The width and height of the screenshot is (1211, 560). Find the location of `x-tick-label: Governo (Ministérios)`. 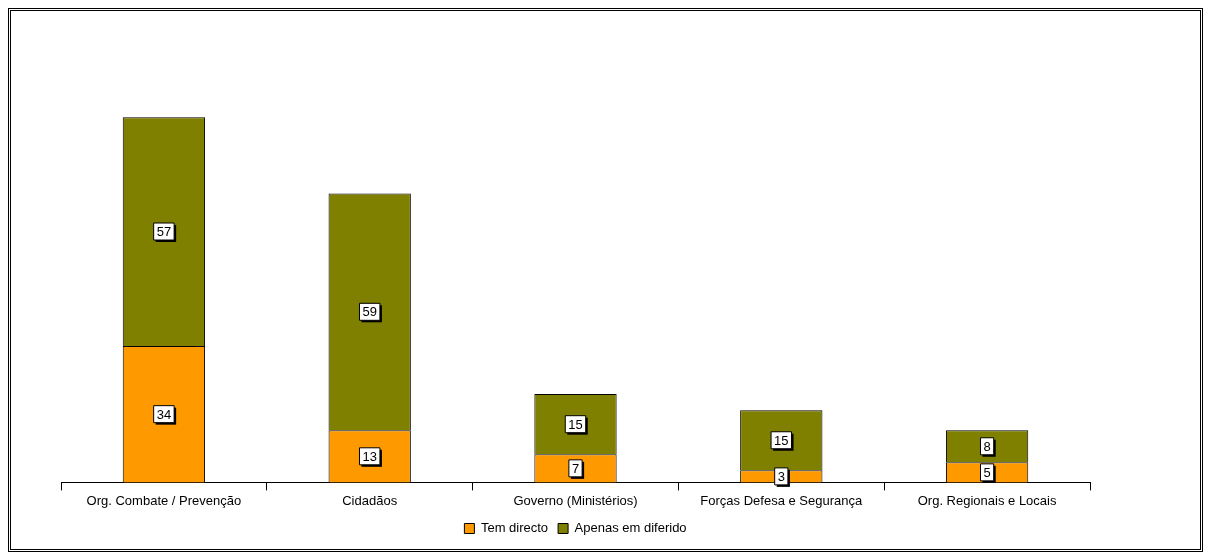

x-tick-label: Governo (Ministérios) is located at coordinates (575, 500).